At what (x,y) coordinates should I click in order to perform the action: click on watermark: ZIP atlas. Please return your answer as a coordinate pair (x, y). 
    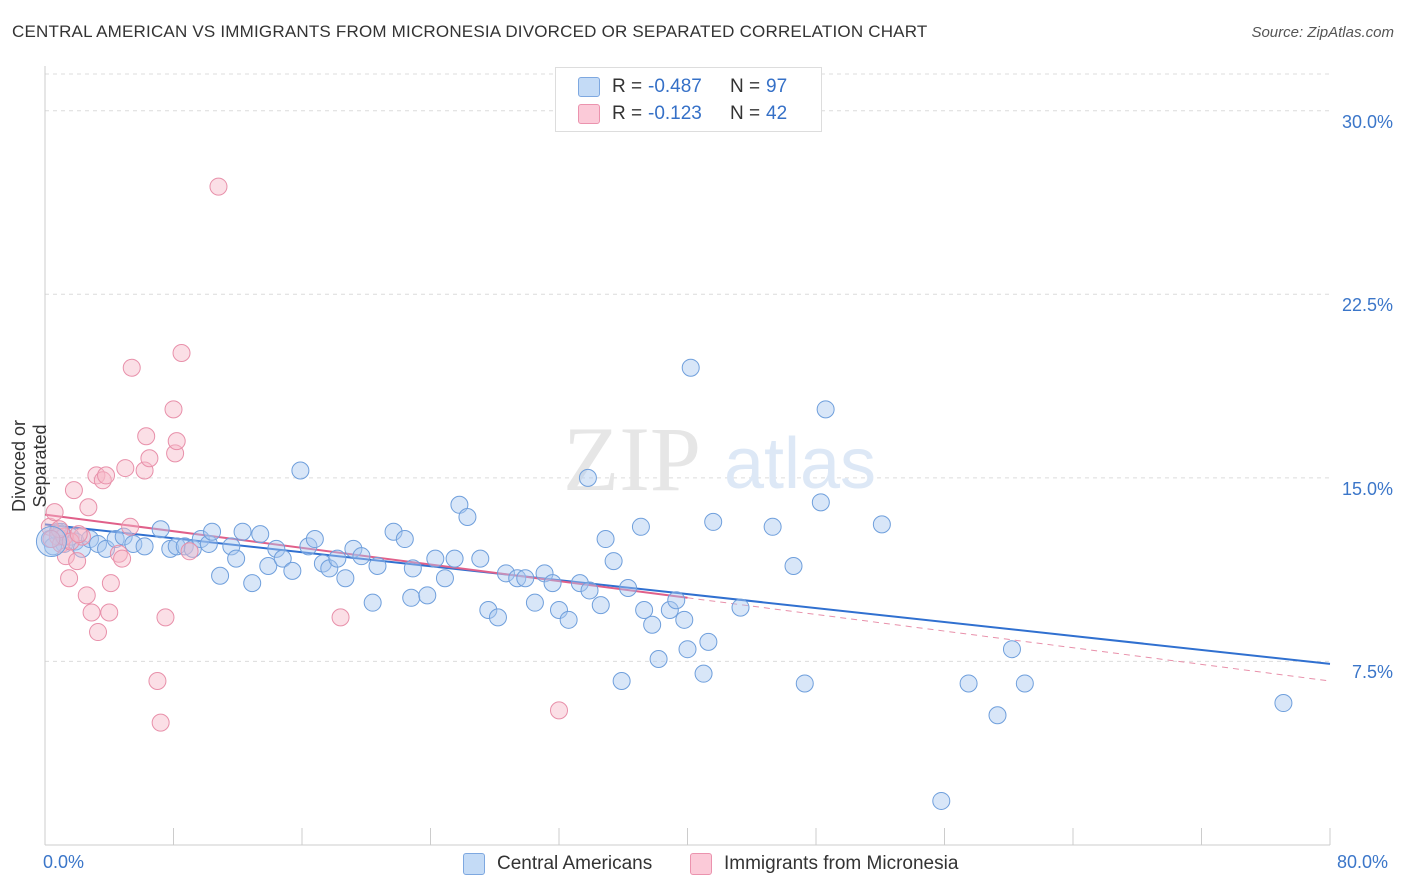
    Looking at the image, I should click on (719, 459).